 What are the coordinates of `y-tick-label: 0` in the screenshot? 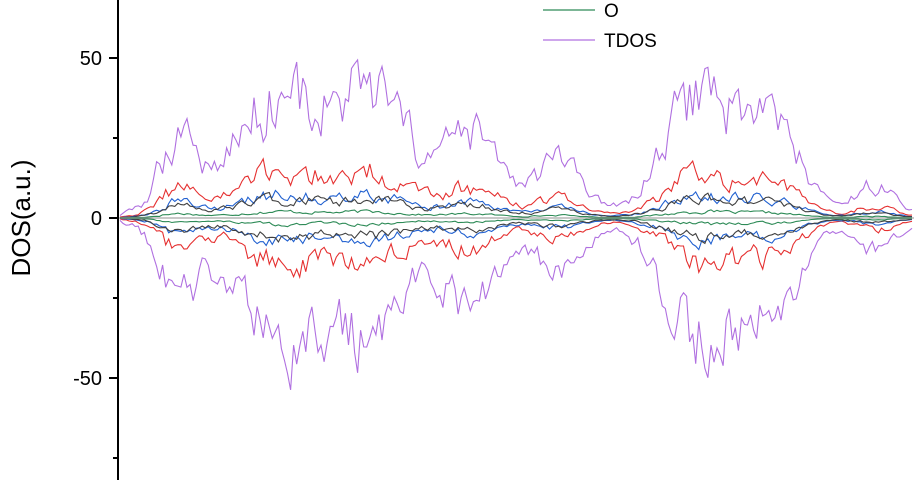 It's located at (96, 219).